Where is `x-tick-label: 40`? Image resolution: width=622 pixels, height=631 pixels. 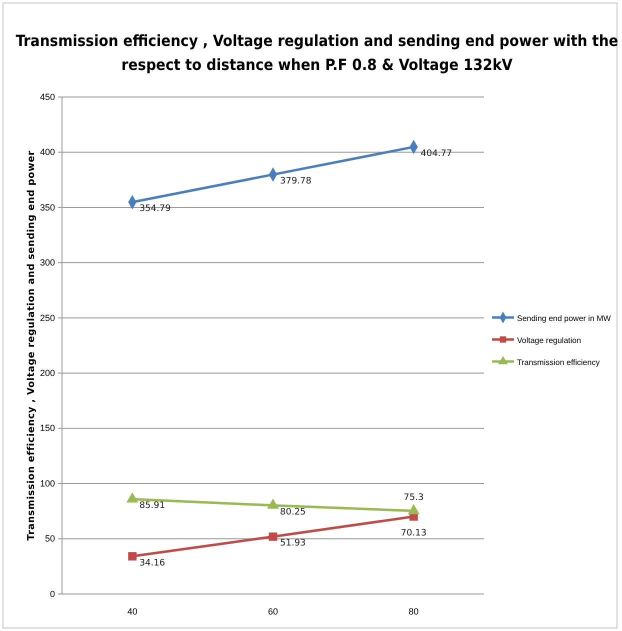
x-tick-label: 40 is located at coordinates (132, 611).